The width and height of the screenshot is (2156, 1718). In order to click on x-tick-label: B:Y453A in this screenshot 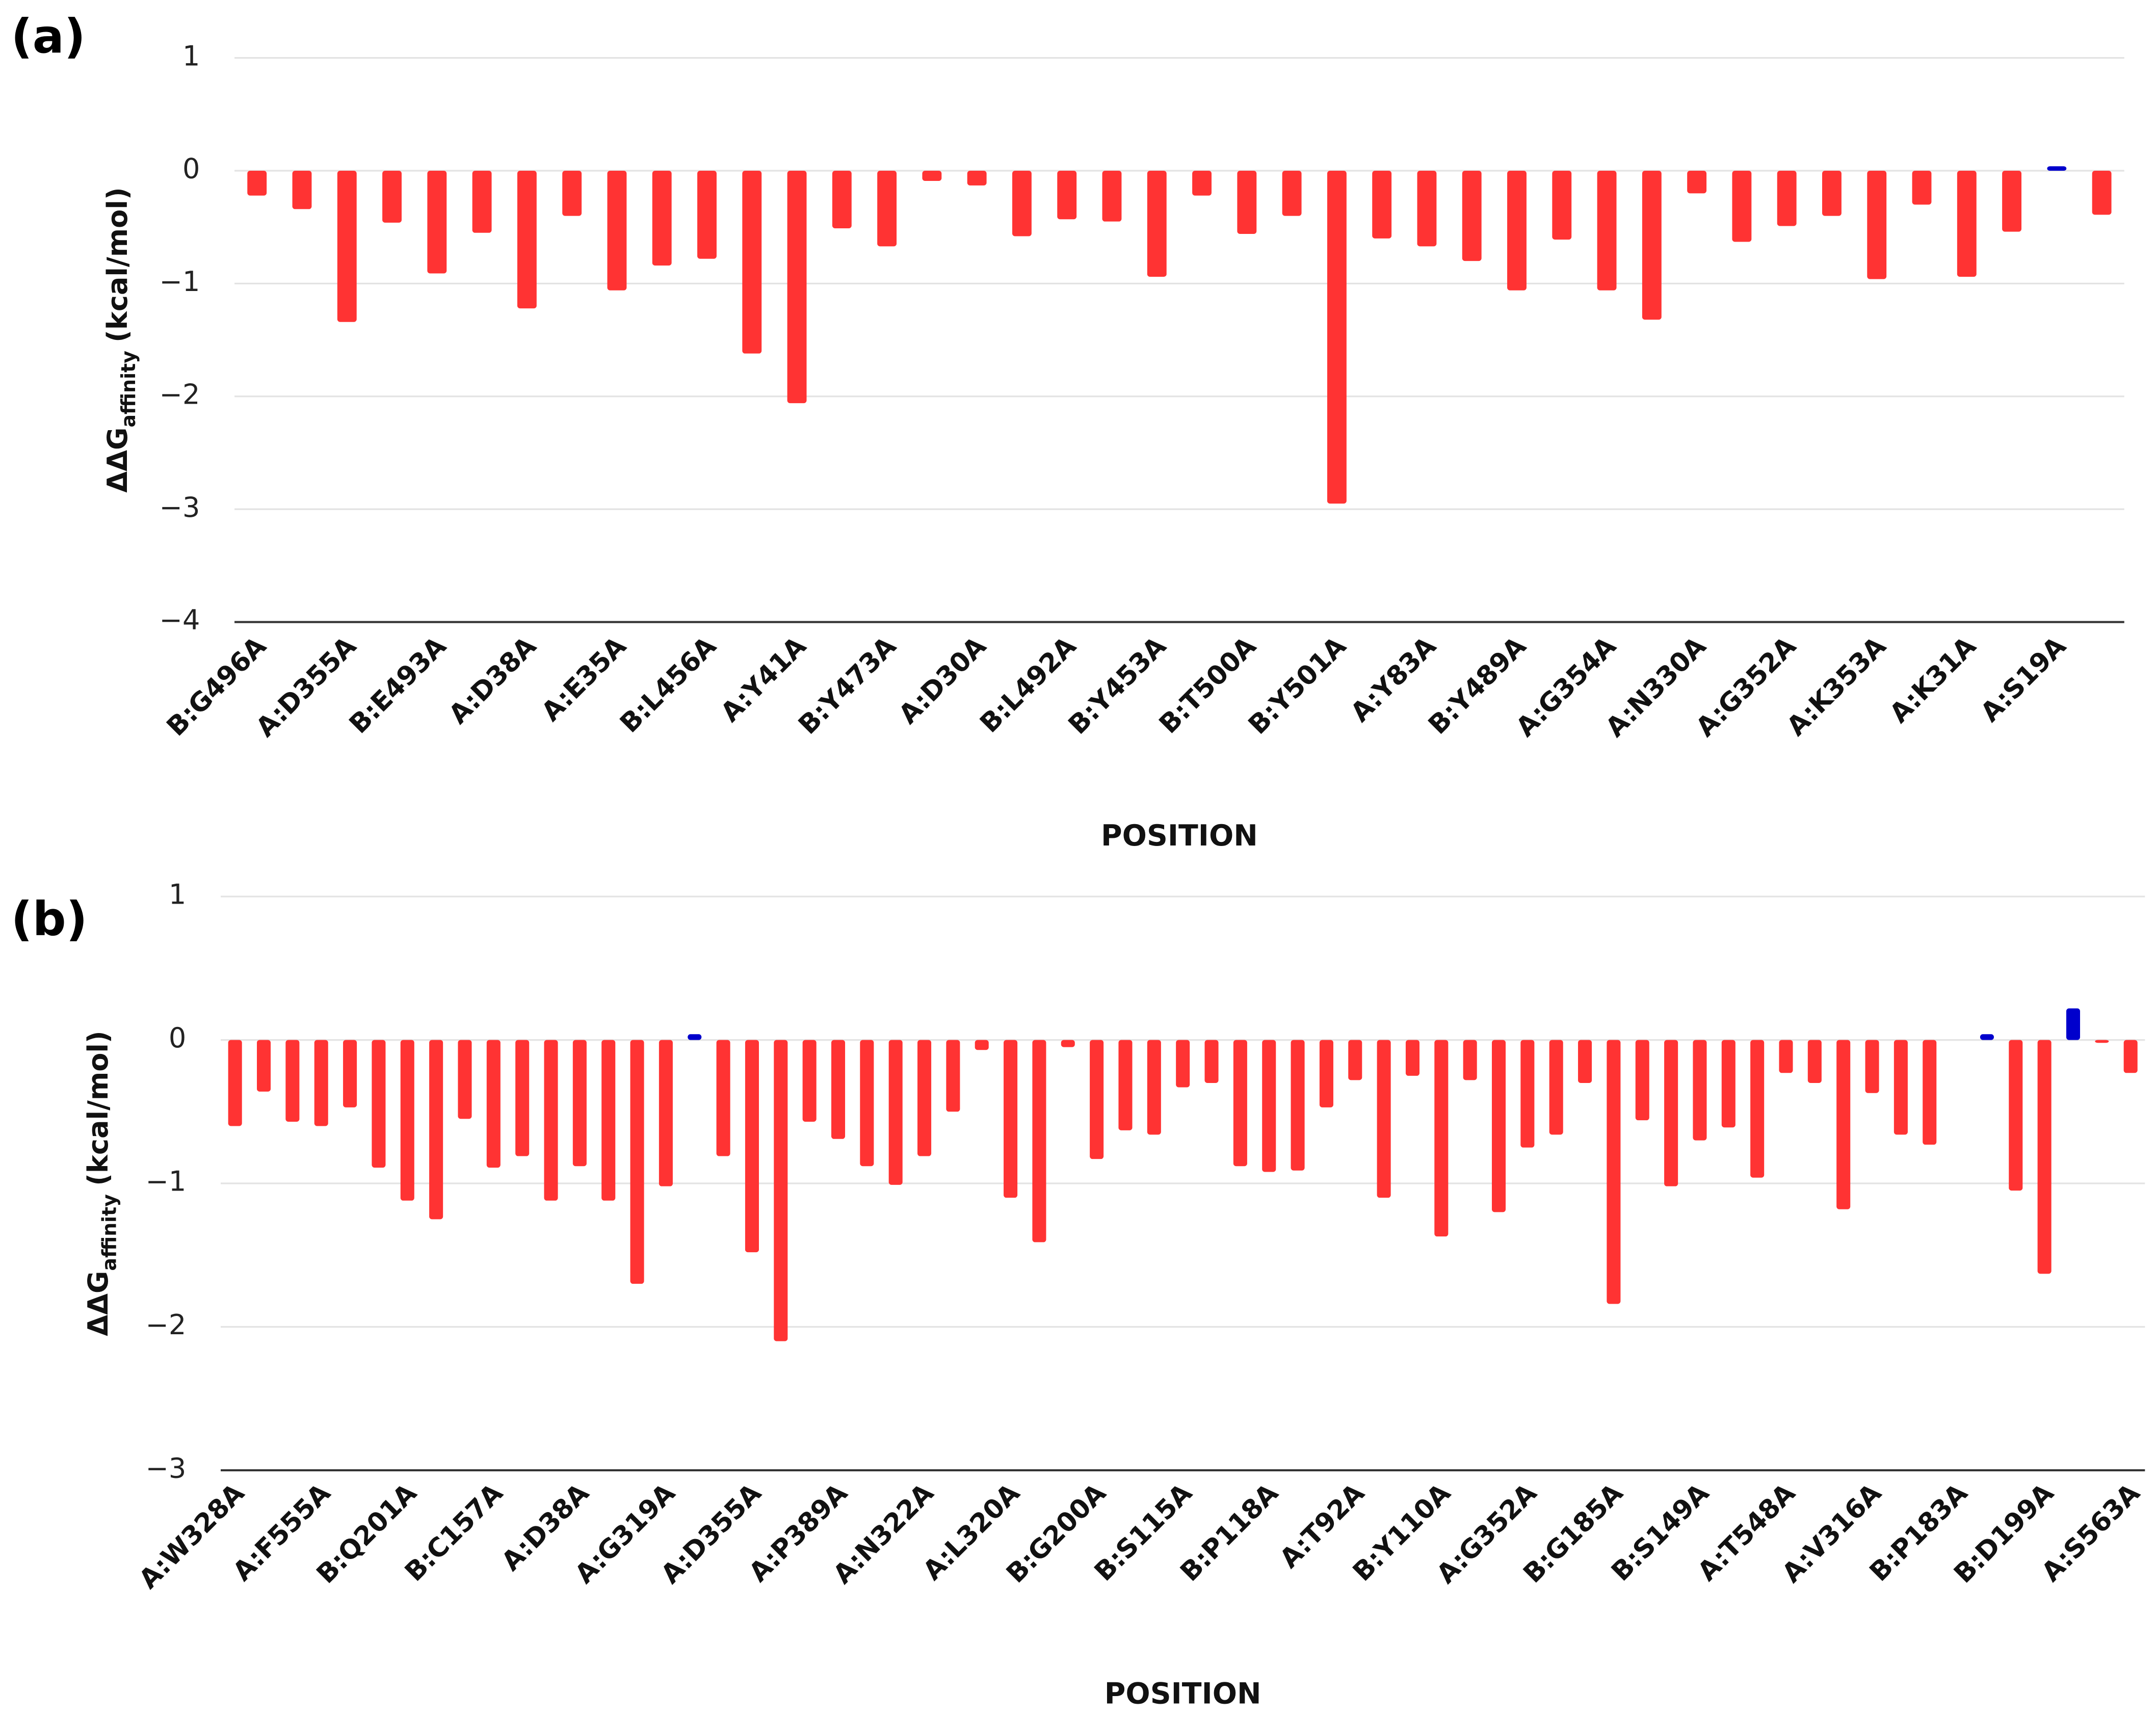, I will do `click(1117, 686)`.